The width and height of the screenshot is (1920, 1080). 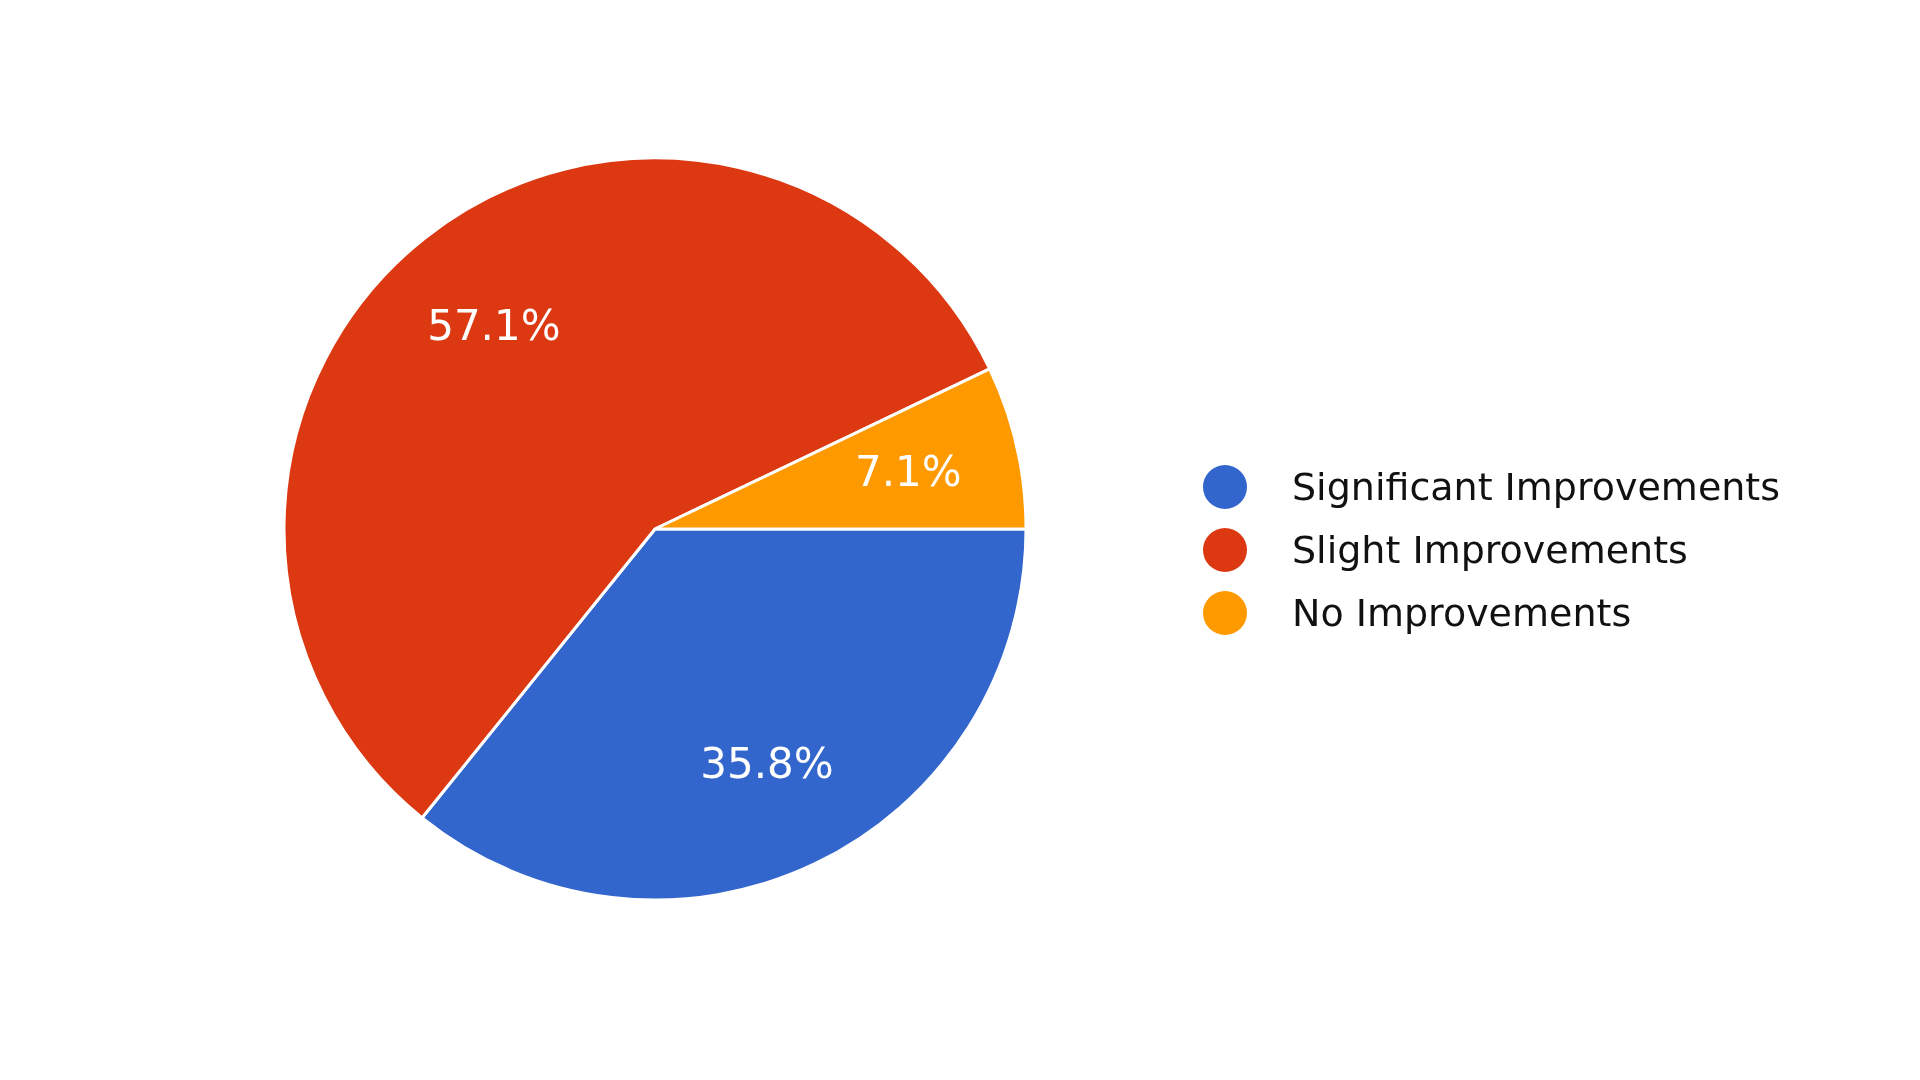 I want to click on data-label: 35.8%, so click(x=767, y=763).